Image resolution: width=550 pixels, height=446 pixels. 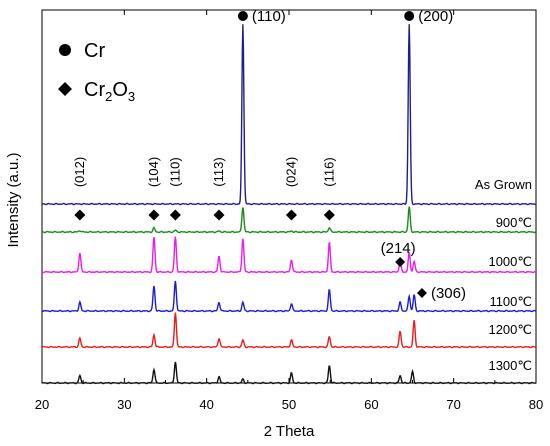 I want to click on series-label: 1300℃, so click(x=510, y=365).